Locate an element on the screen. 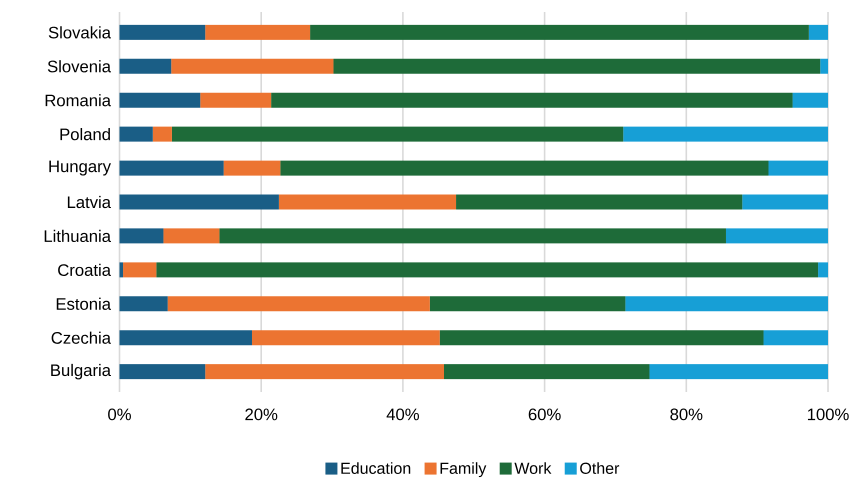  x-tick-label: 20% is located at coordinates (261, 414).